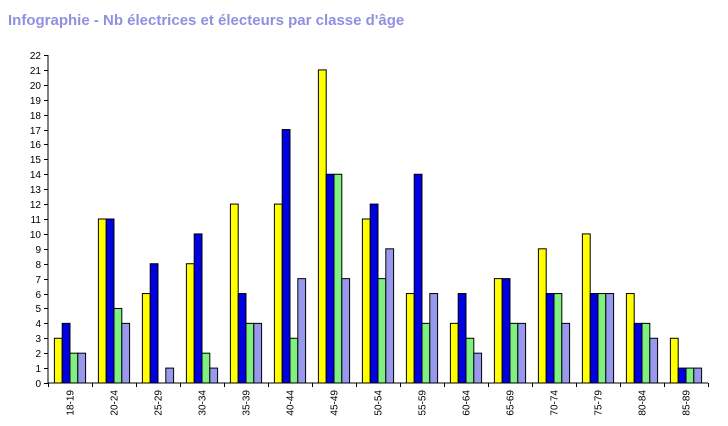 The width and height of the screenshot is (728, 426). What do you see at coordinates (467, 403) in the screenshot?
I see `x-tick-label: 60-64` at bounding box center [467, 403].